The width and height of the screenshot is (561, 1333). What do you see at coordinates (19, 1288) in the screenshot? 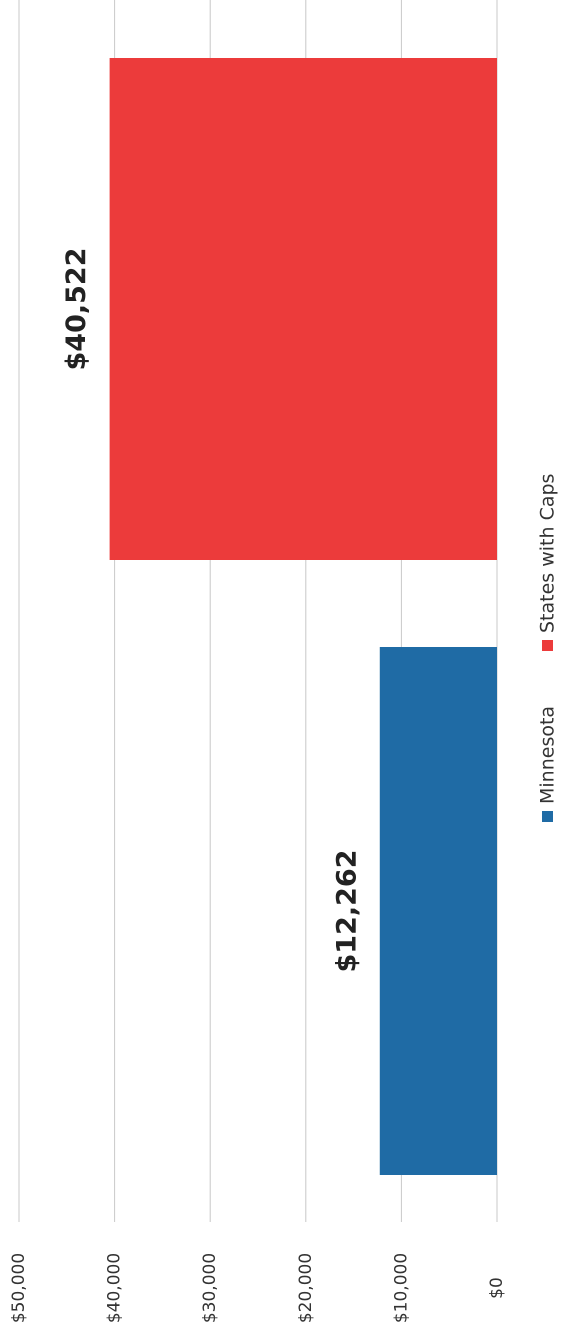
I see `tick-label: $50,000` at bounding box center [19, 1288].